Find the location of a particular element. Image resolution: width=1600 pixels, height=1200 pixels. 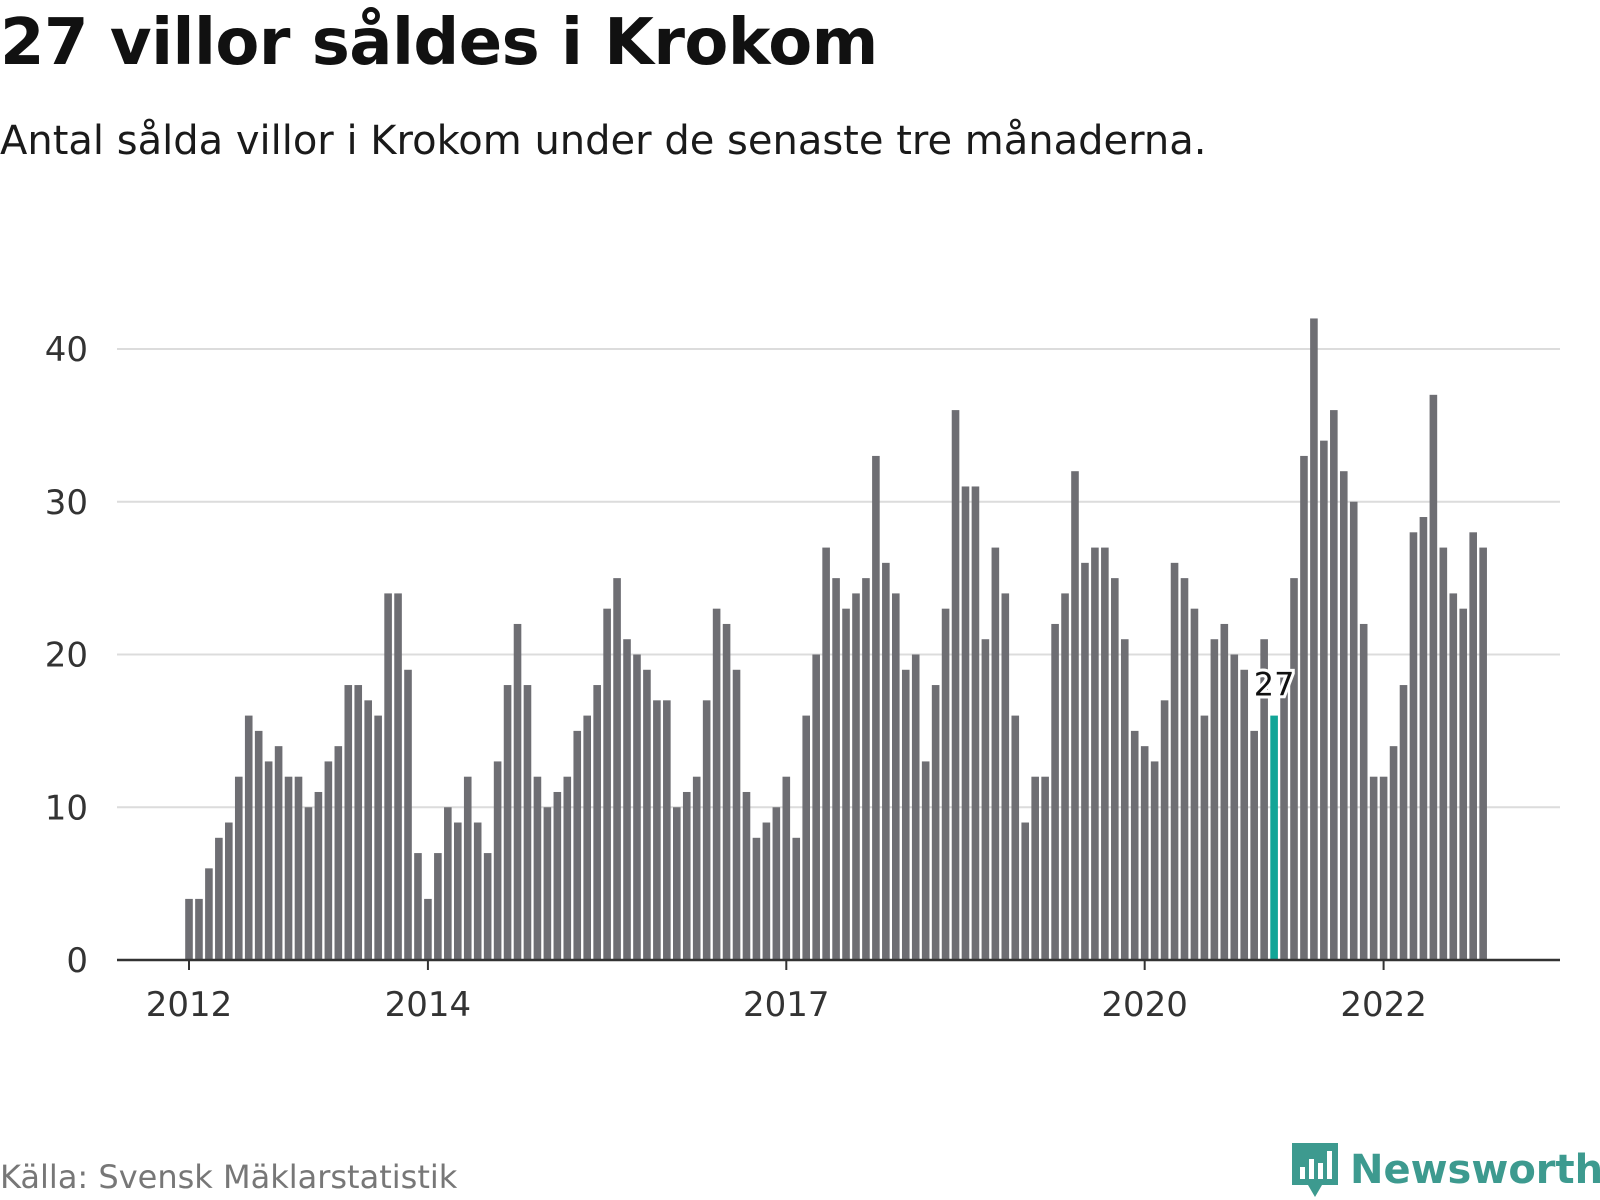

x-tick-label: 2022 is located at coordinates (1383, 1005).